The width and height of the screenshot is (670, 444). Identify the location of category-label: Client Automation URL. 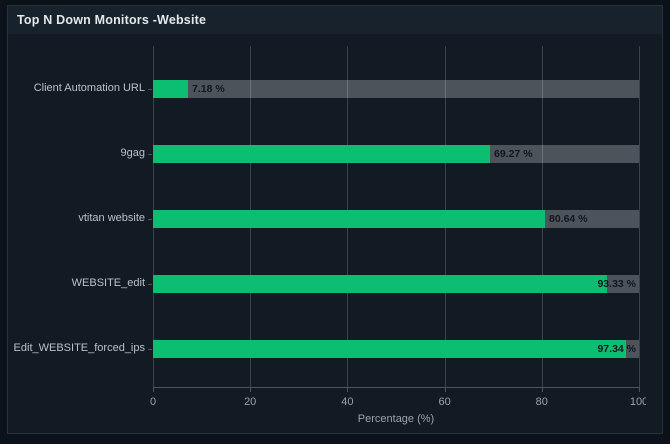
(89, 88).